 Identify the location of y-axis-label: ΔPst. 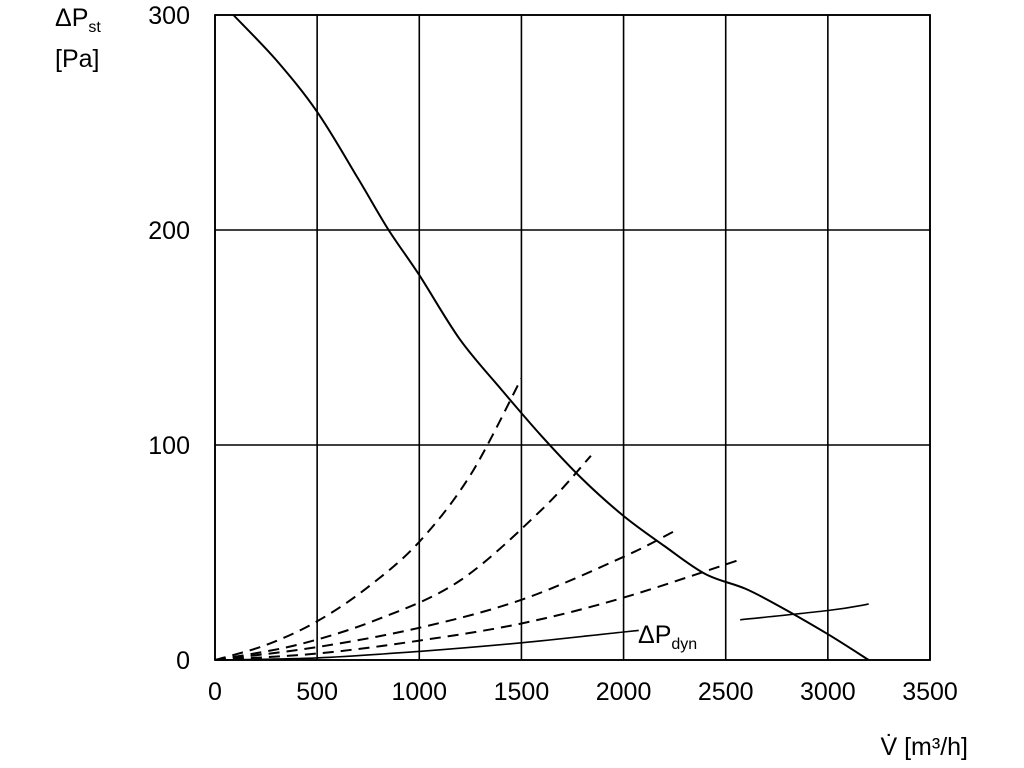
(78, 20).